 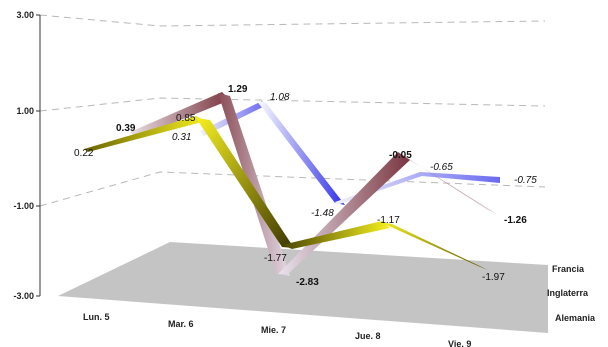 What do you see at coordinates (96, 317) in the screenshot?
I see `x-tick-label: Lun. 5` at bounding box center [96, 317].